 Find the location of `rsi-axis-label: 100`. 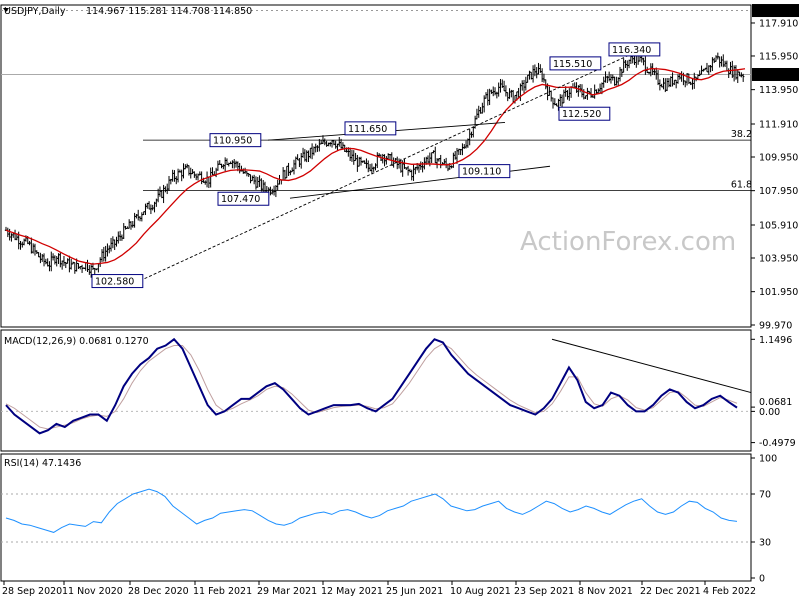

rsi-axis-label: 100 is located at coordinates (768, 459).